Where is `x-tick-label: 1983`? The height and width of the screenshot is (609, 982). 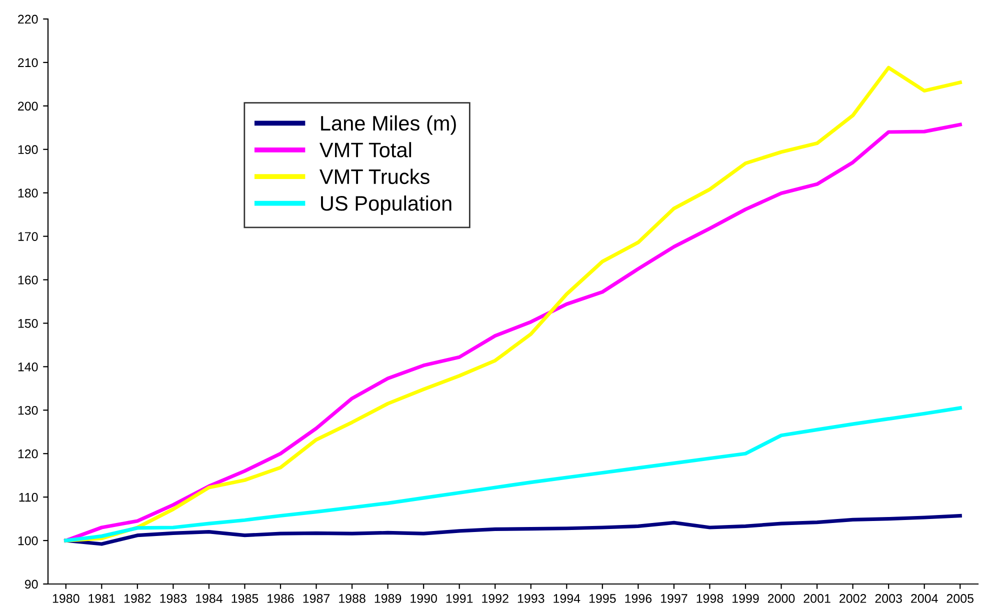
x-tick-label: 1983 is located at coordinates (173, 598).